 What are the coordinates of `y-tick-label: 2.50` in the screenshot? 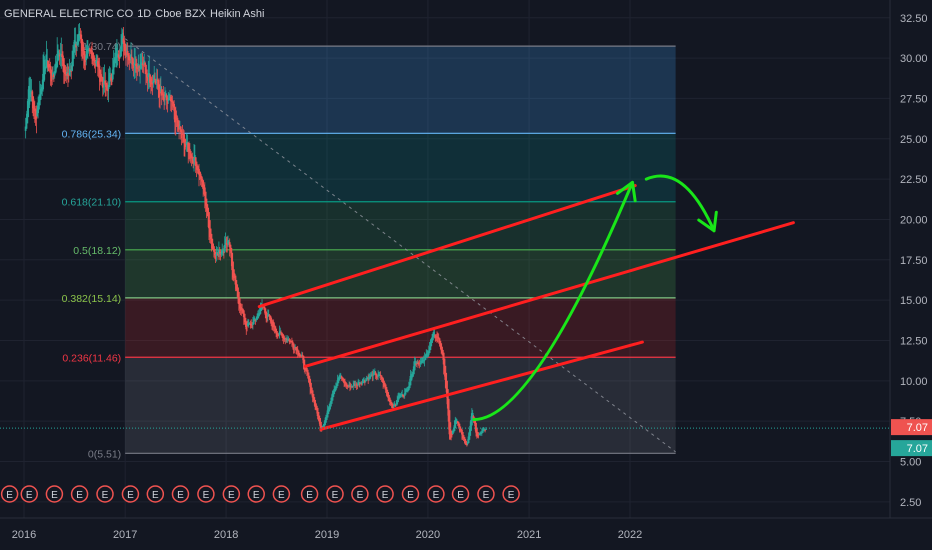 It's located at (910, 503).